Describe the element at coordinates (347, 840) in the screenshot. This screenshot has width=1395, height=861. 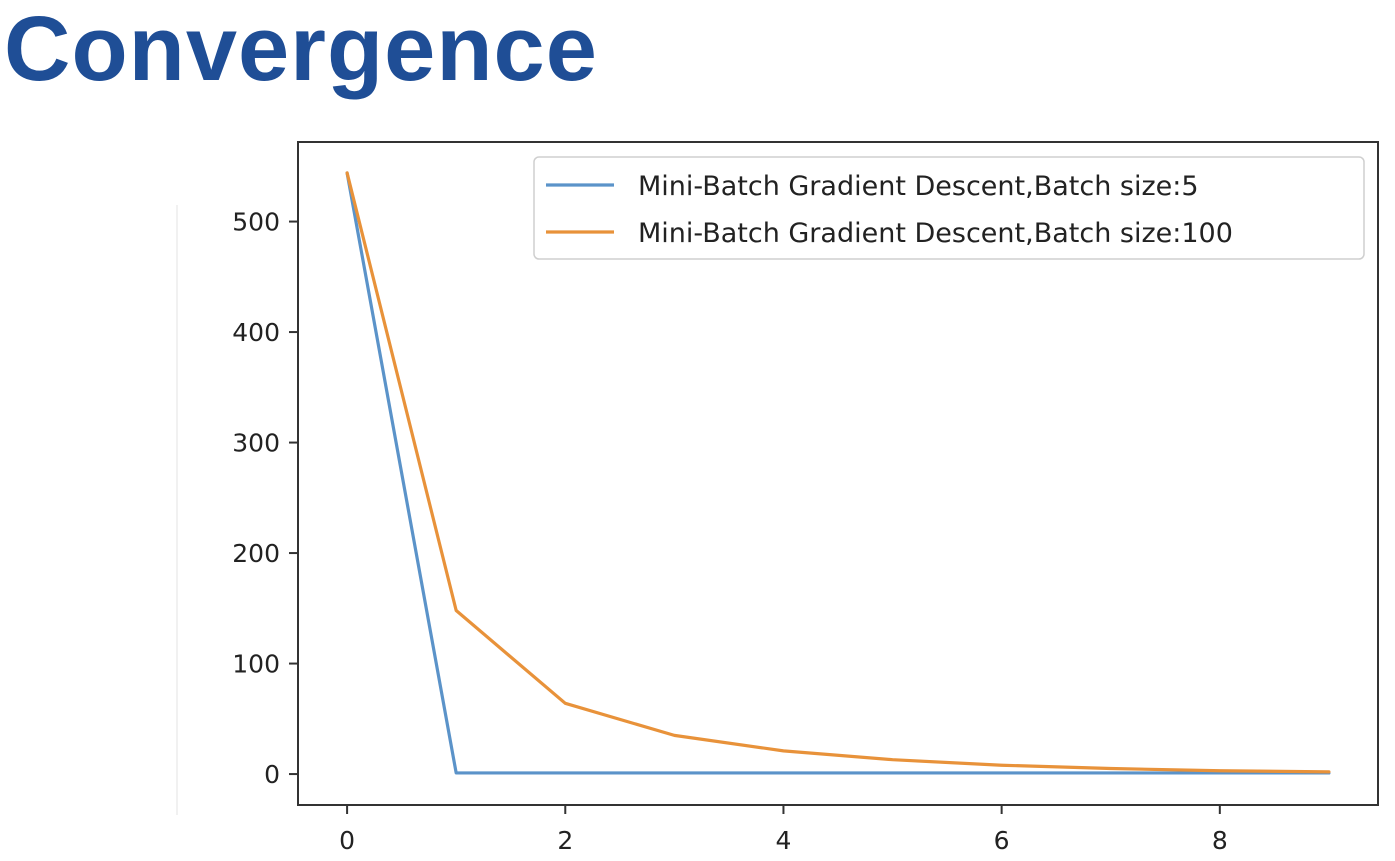
I see `x-tick-label: 0` at that location.